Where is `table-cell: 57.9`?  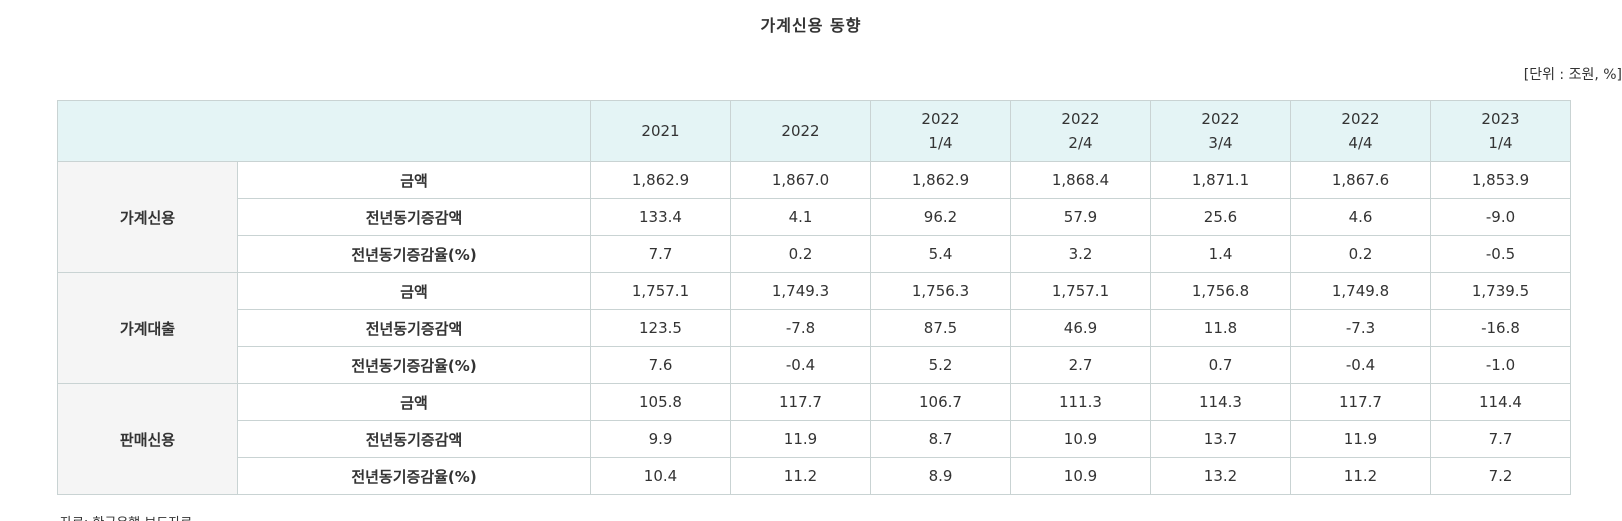 table-cell: 57.9 is located at coordinates (1080, 217).